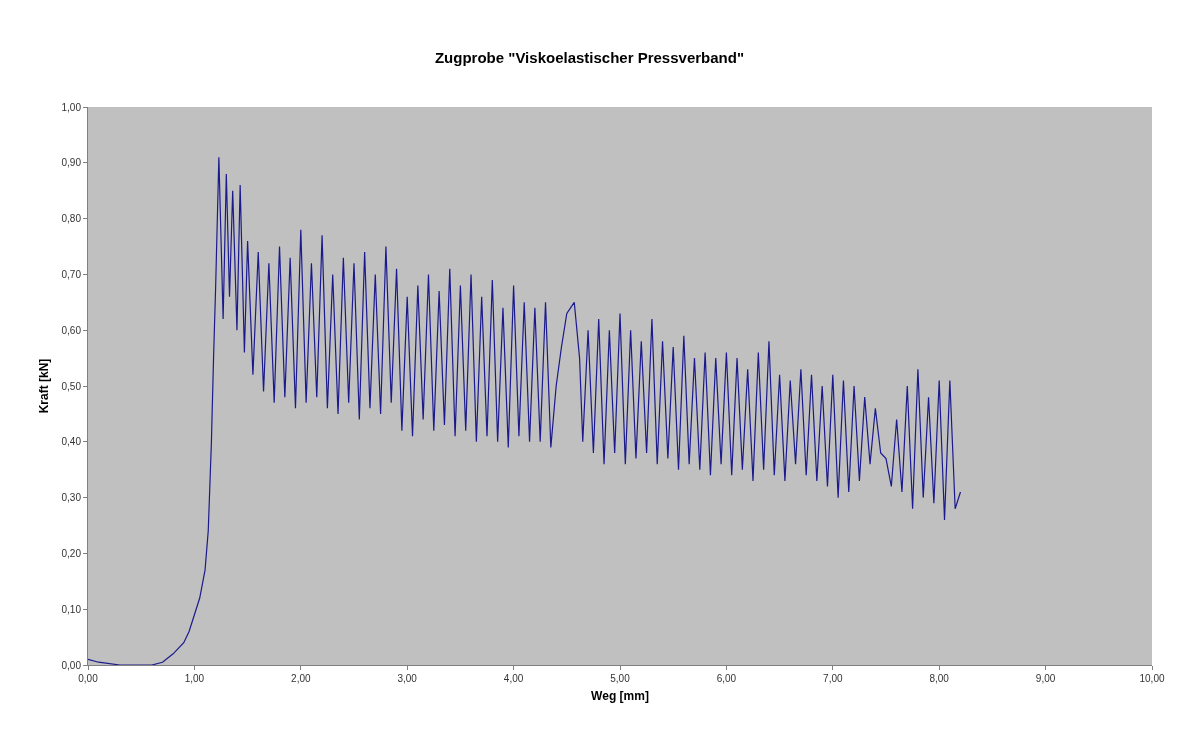 The width and height of the screenshot is (1179, 749). What do you see at coordinates (71, 163) in the screenshot?
I see `y-tick-label: 0,90` at bounding box center [71, 163].